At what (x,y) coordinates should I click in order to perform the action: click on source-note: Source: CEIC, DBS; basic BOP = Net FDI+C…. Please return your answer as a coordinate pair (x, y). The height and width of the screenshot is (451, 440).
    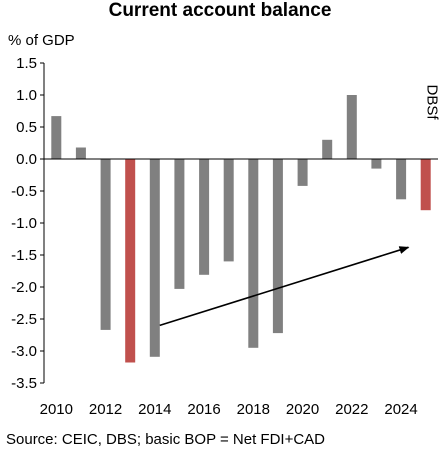
    Looking at the image, I should click on (165, 439).